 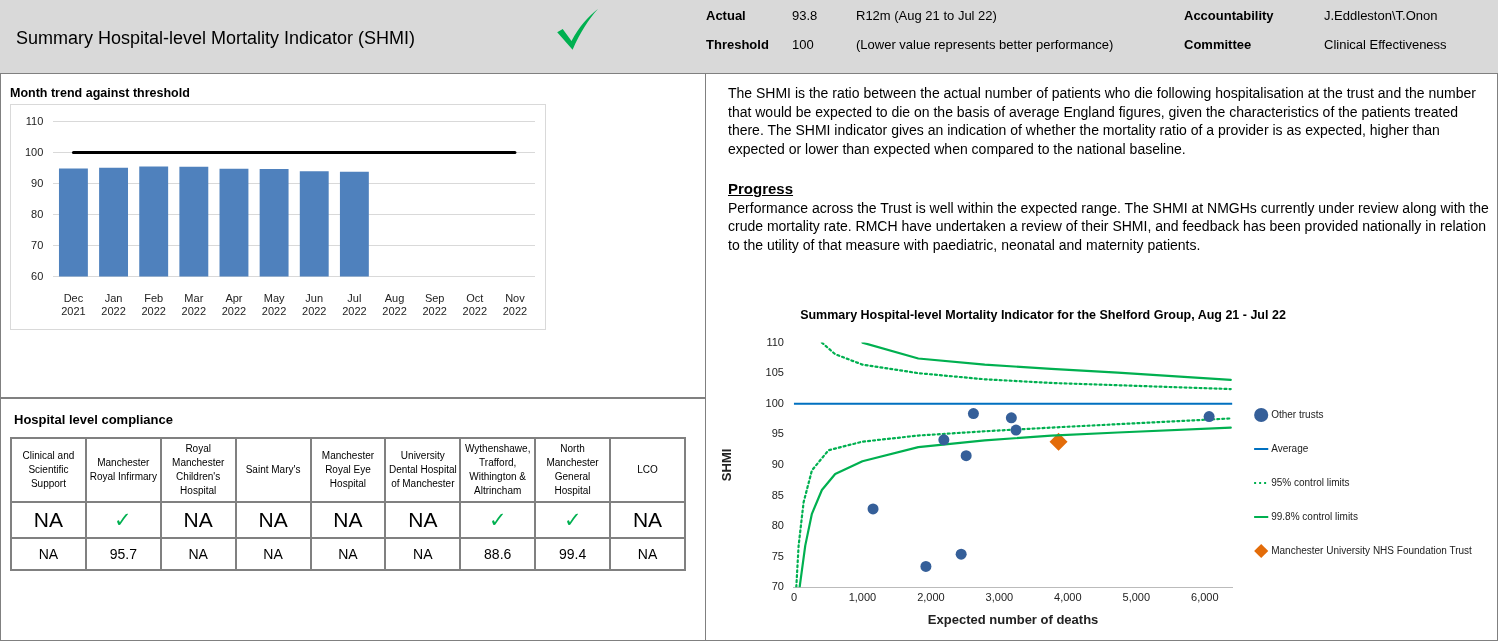 What do you see at coordinates (1218, 44) in the screenshot?
I see `text: Committee` at bounding box center [1218, 44].